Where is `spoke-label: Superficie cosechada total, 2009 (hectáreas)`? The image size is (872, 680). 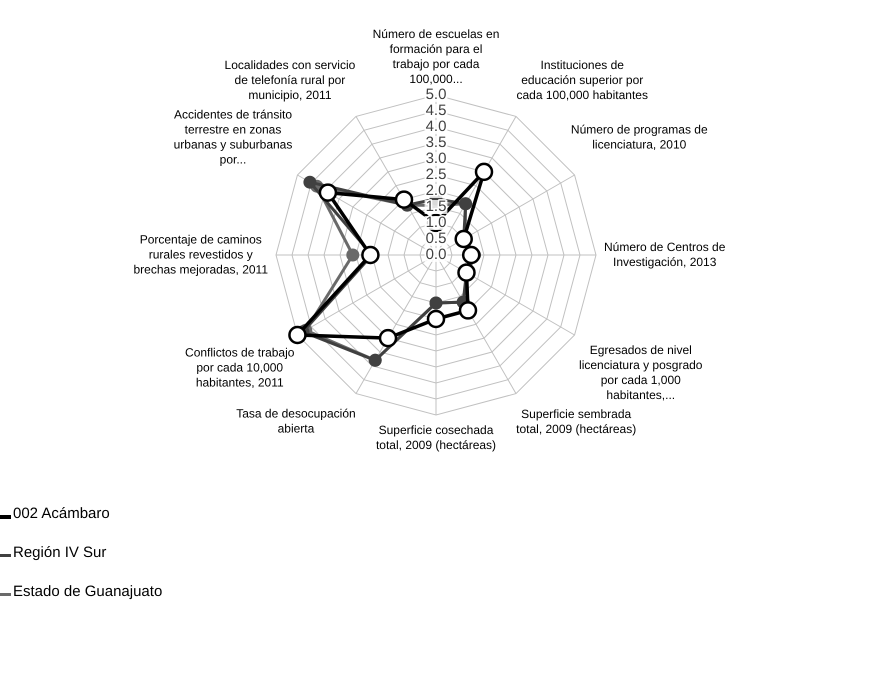
spoke-label: Superficie cosechada total, 2009 (hectáreas) is located at coordinates (436, 437).